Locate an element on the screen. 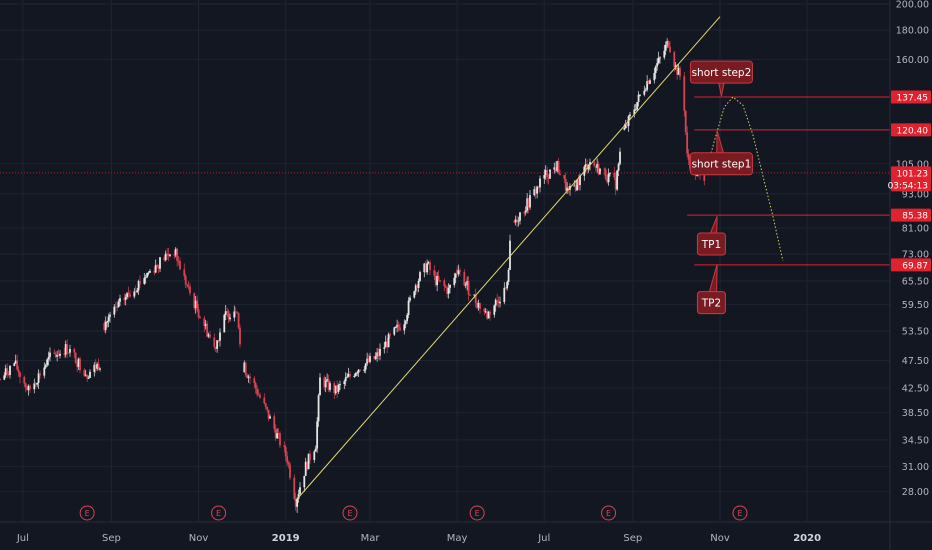 Image resolution: width=932 pixels, height=550 pixels. x-tick-label: 2020 is located at coordinates (807, 538).